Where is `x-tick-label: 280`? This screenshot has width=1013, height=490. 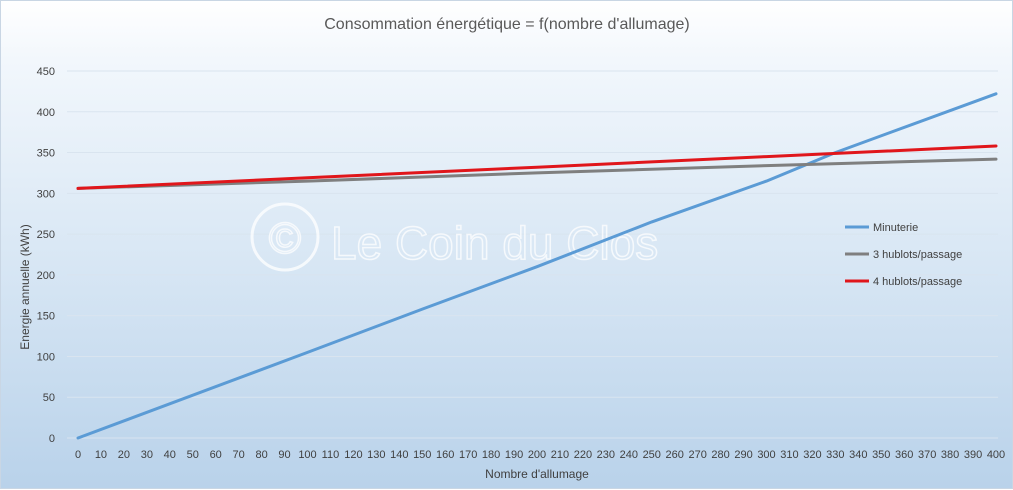
x-tick-label: 280 is located at coordinates (720, 455).